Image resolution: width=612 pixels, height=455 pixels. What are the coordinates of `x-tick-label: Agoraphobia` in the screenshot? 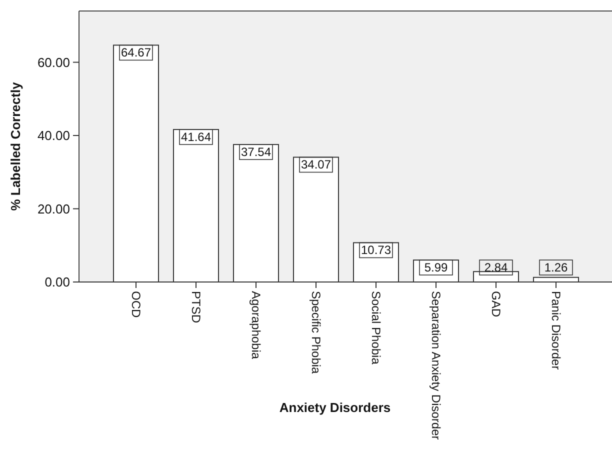 It's located at (256, 325).